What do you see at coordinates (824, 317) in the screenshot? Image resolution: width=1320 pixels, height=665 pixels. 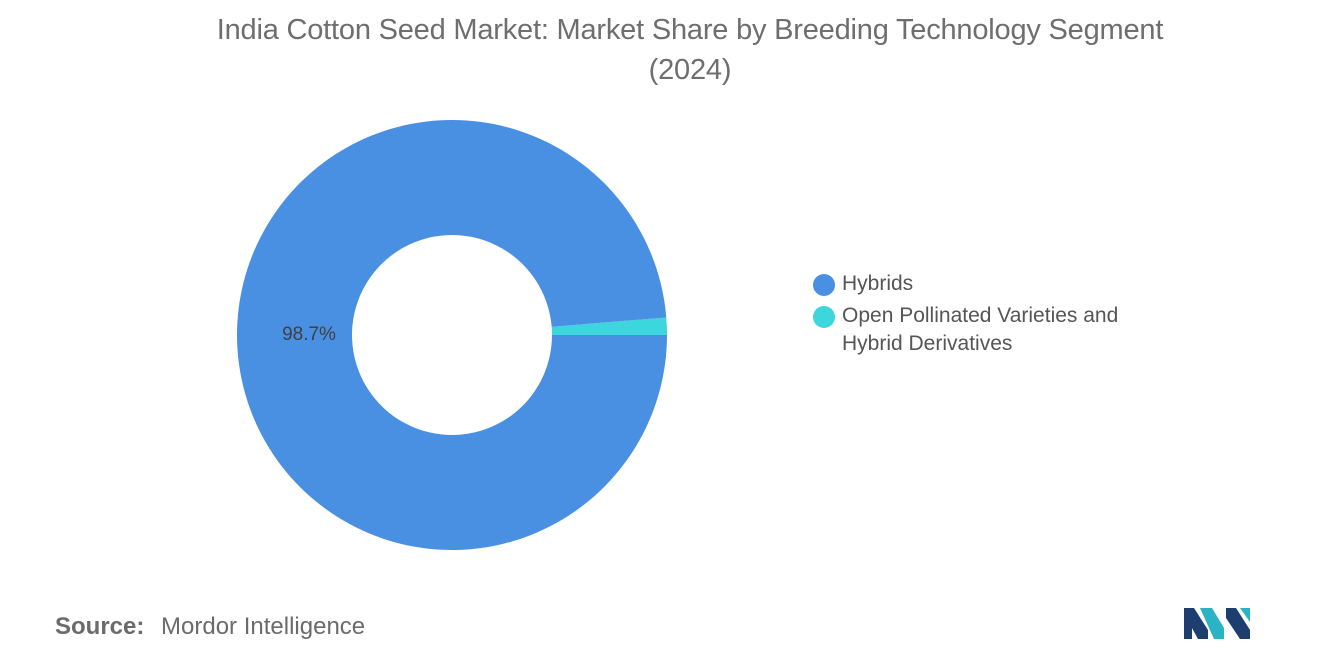 I see `legend-swatch-open-pollinated` at bounding box center [824, 317].